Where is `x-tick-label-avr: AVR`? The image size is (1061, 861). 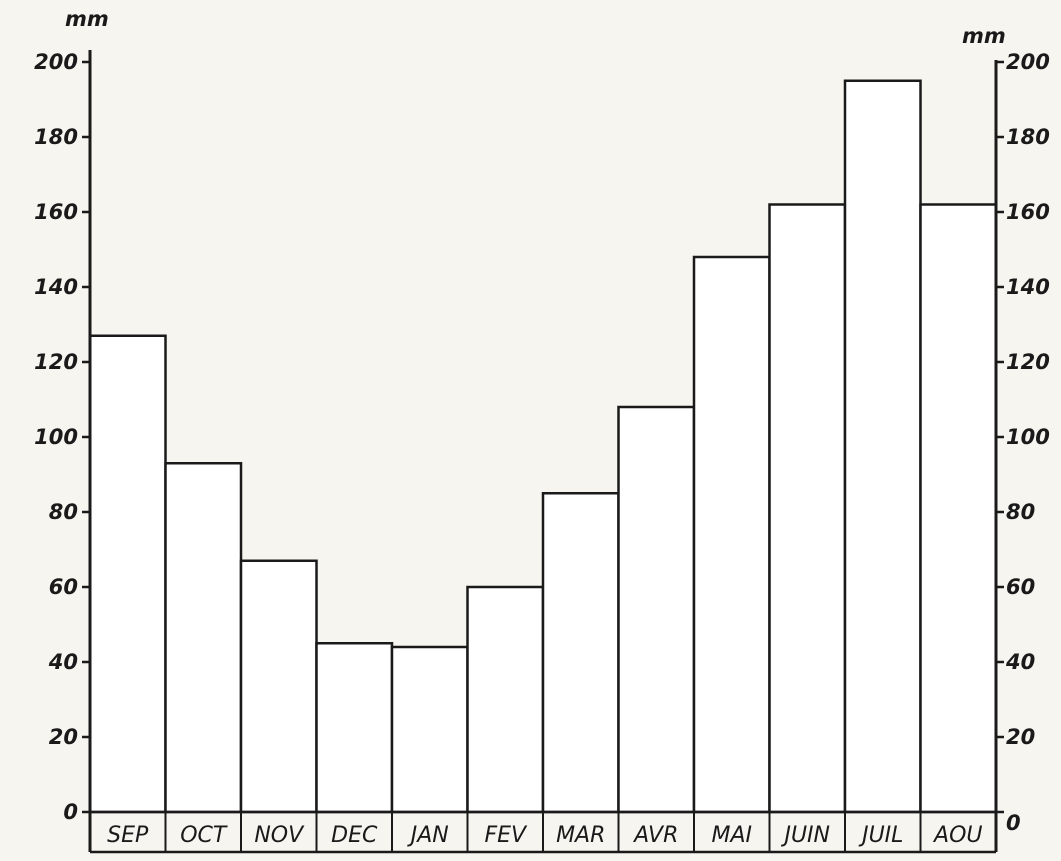 x-tick-label-avr: AVR is located at coordinates (655, 835).